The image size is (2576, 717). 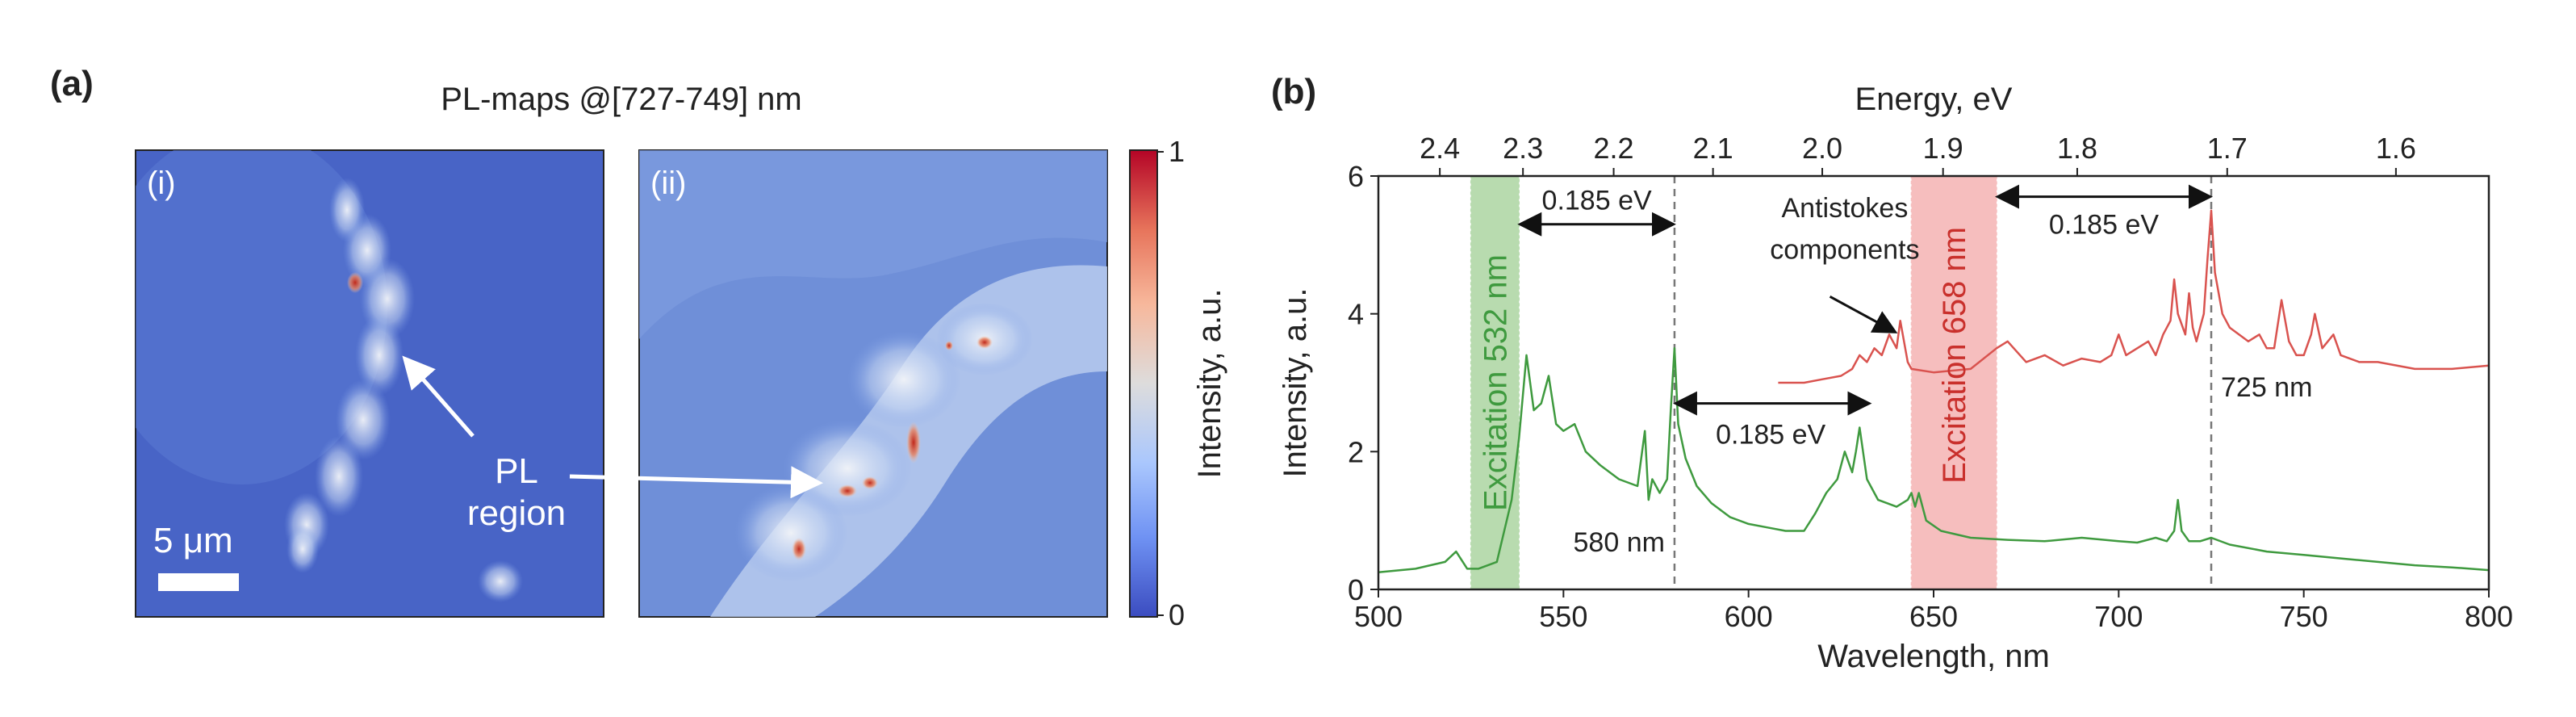 What do you see at coordinates (1713, 148) in the screenshot?
I see `top-tick-label: 2.1` at bounding box center [1713, 148].